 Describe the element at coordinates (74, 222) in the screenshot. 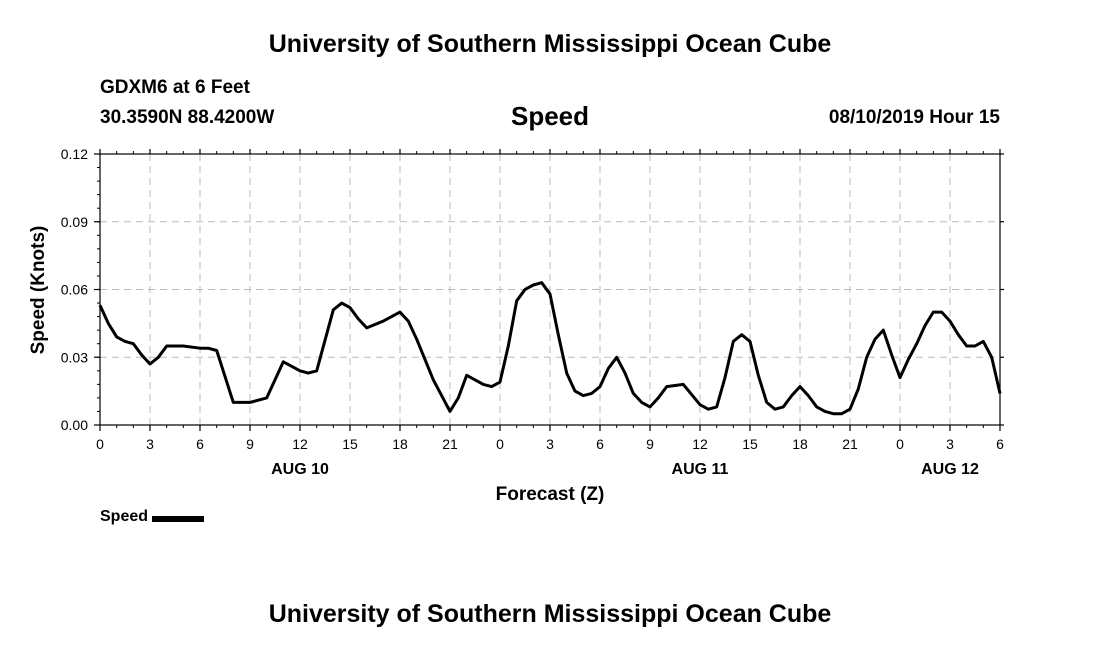

I see `y-tick-label: 0.09` at that location.